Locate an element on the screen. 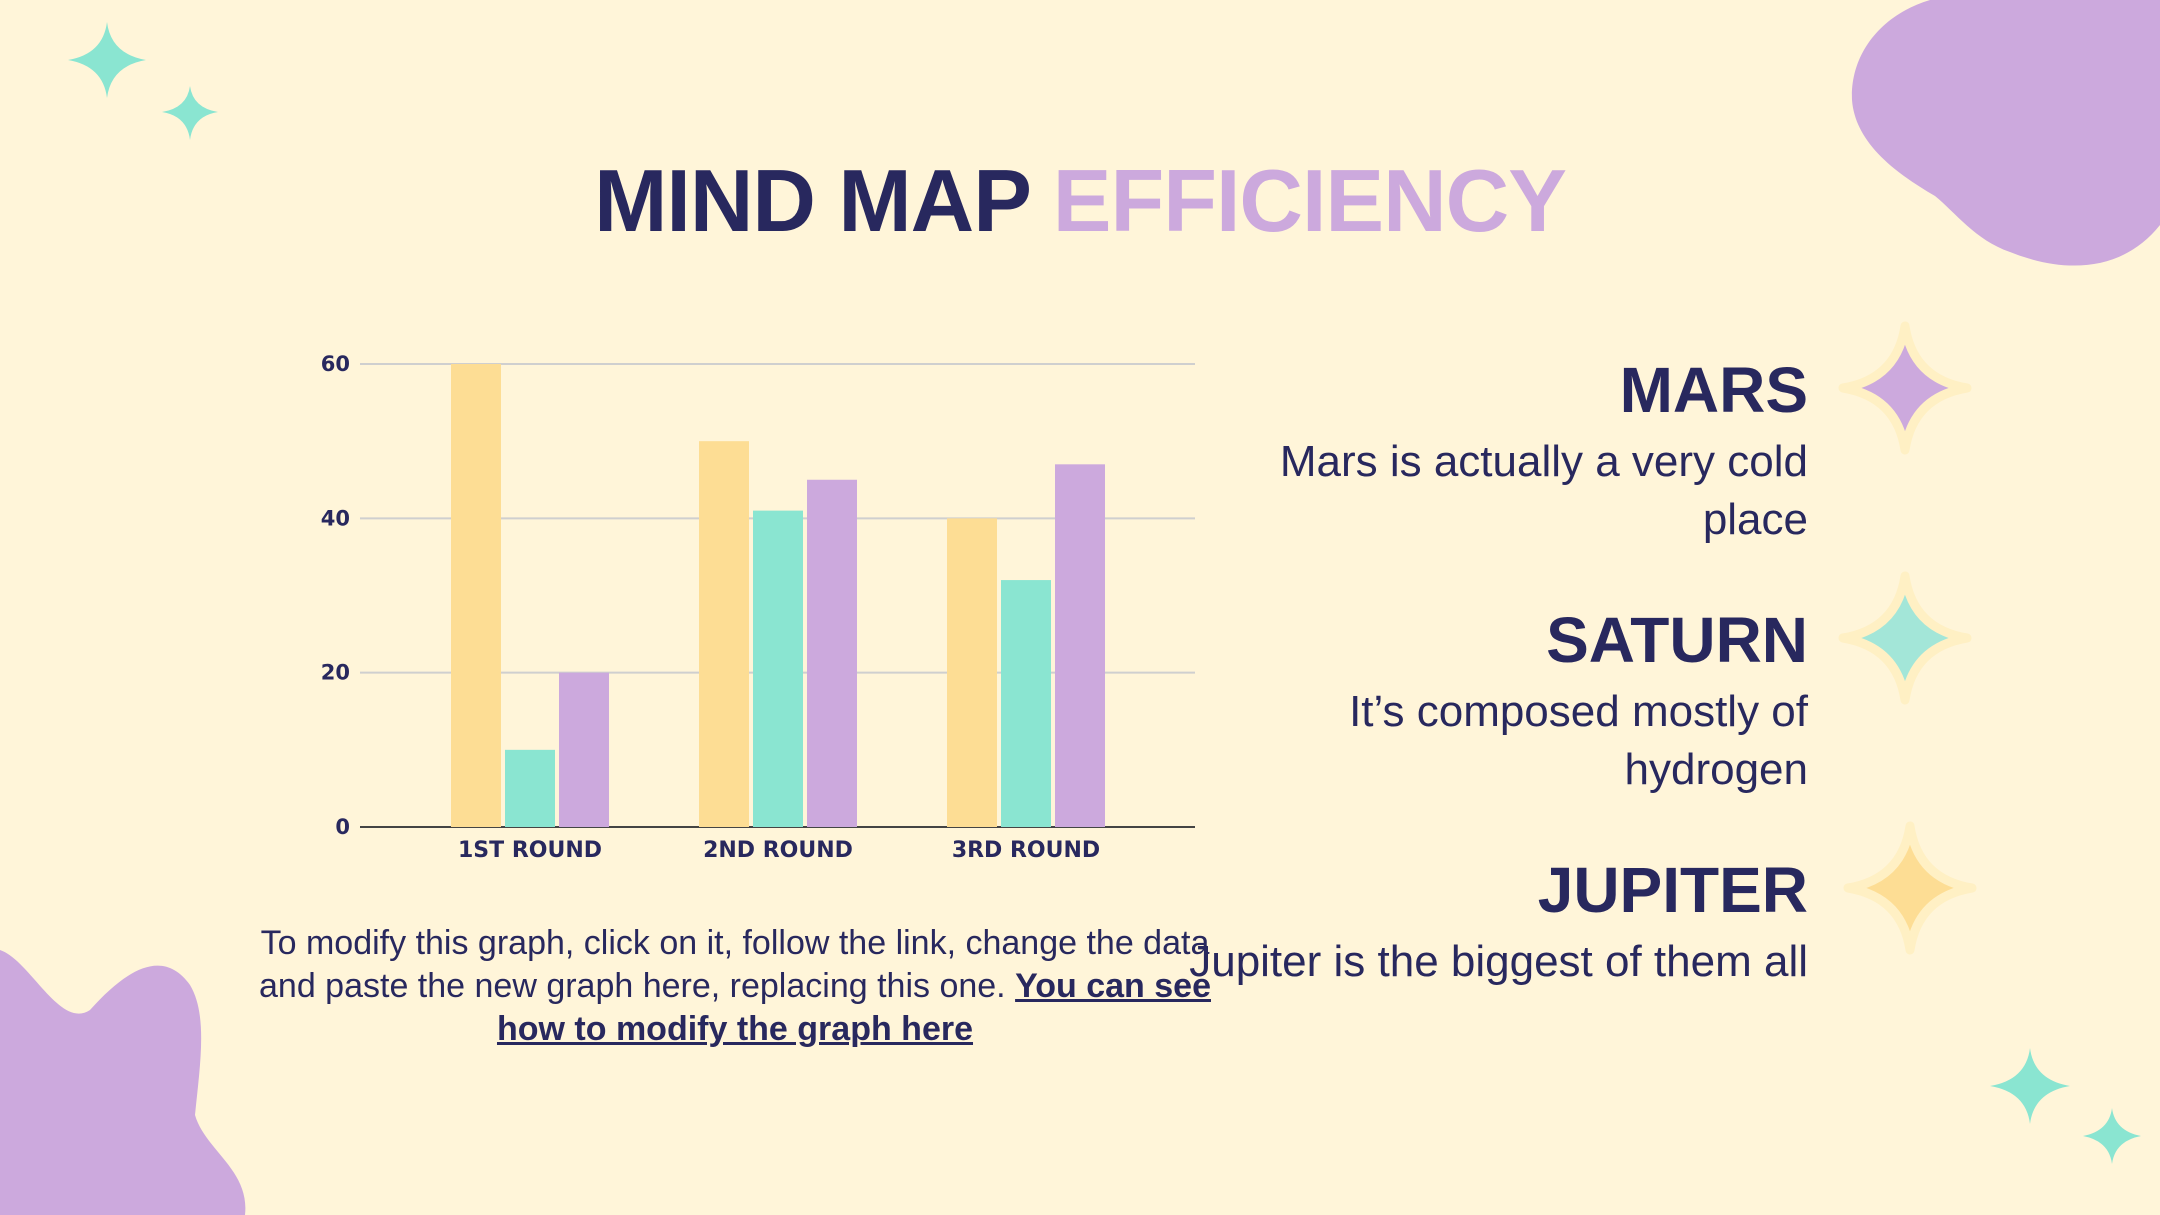  yellow-star-icon is located at coordinates (1910, 888).